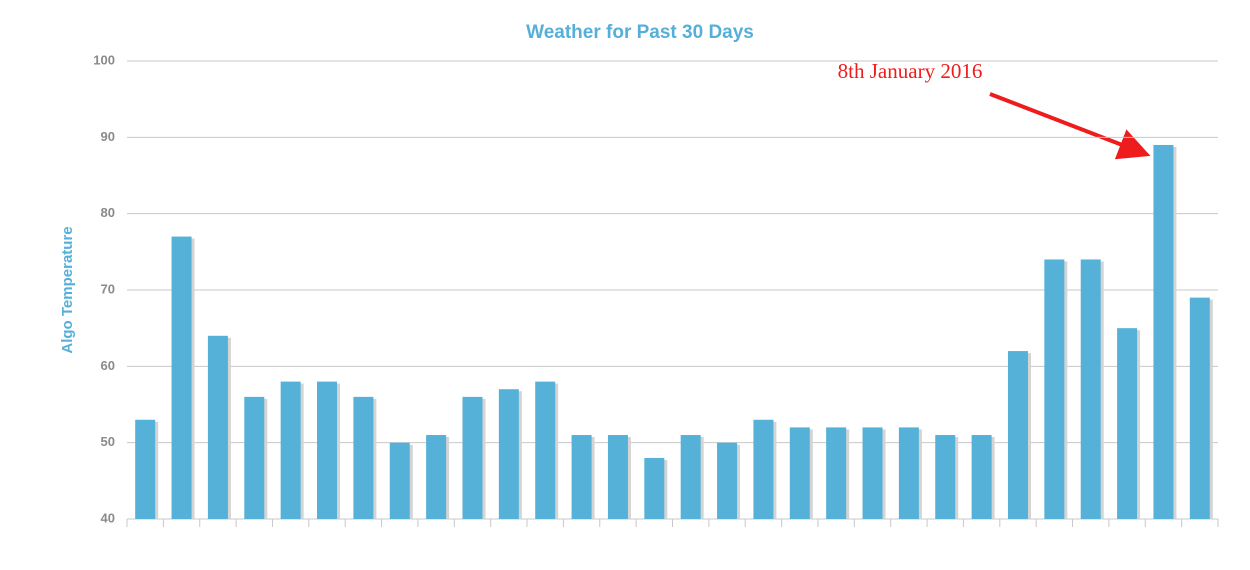 The width and height of the screenshot is (1250, 570). Describe the element at coordinates (1070, 126) in the screenshot. I see `annotation-arrow` at that location.